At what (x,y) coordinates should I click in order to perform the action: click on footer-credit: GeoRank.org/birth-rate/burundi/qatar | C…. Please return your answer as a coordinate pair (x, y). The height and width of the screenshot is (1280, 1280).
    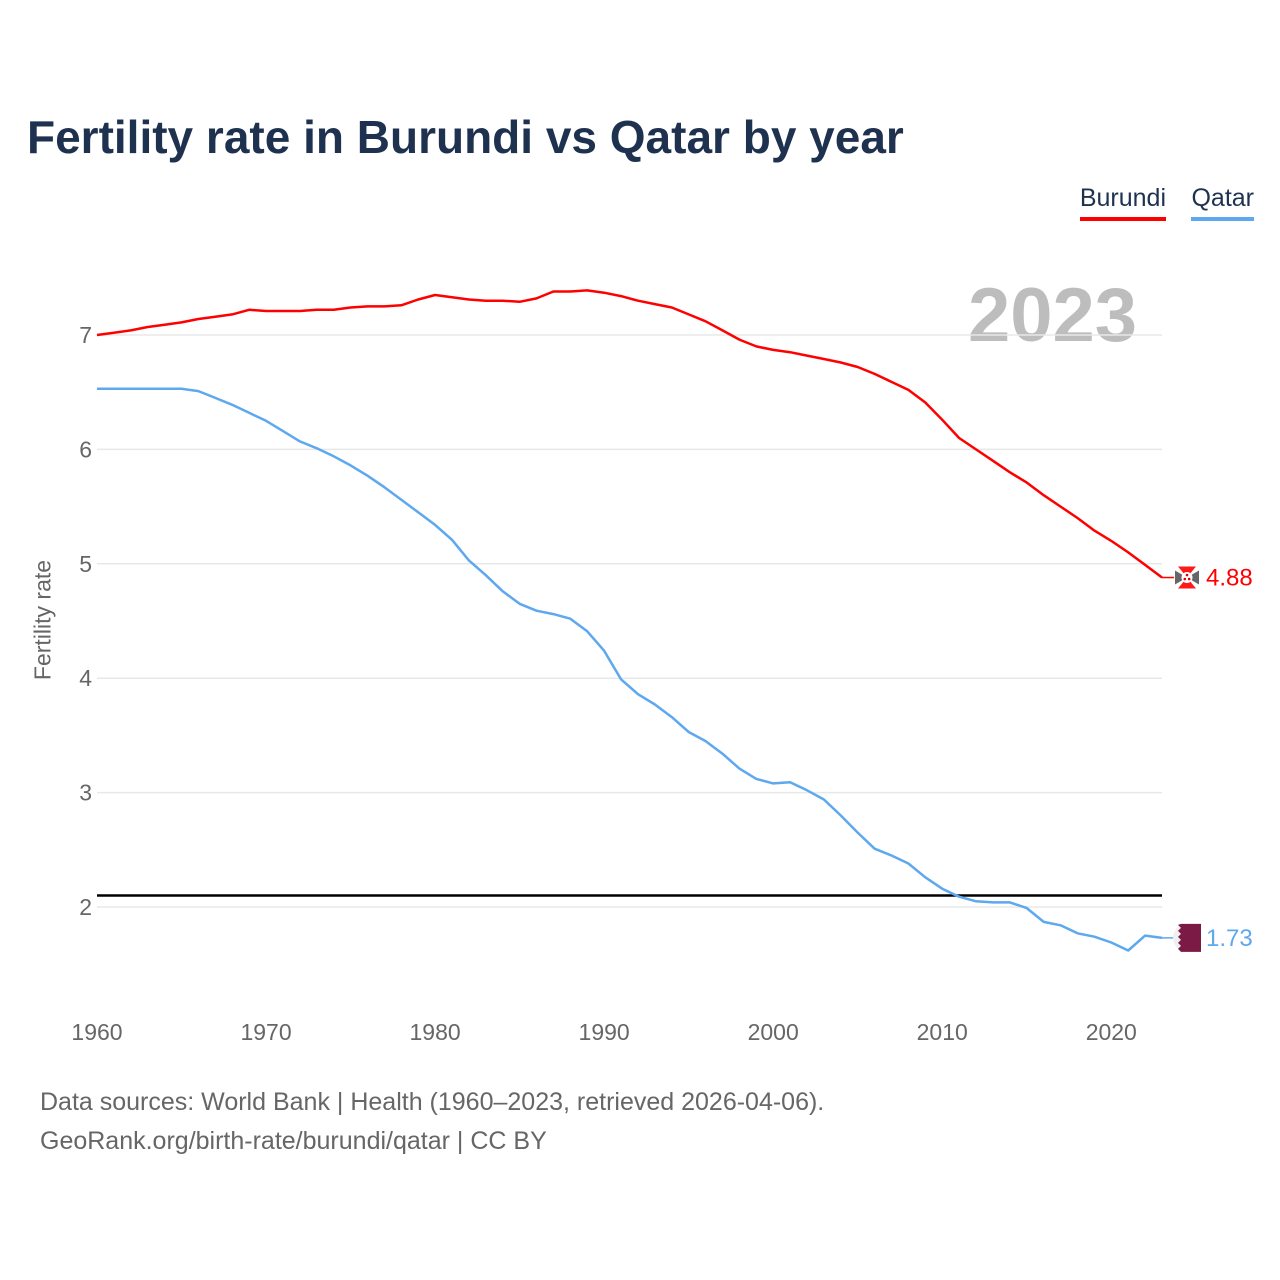
    Looking at the image, I should click on (293, 1141).